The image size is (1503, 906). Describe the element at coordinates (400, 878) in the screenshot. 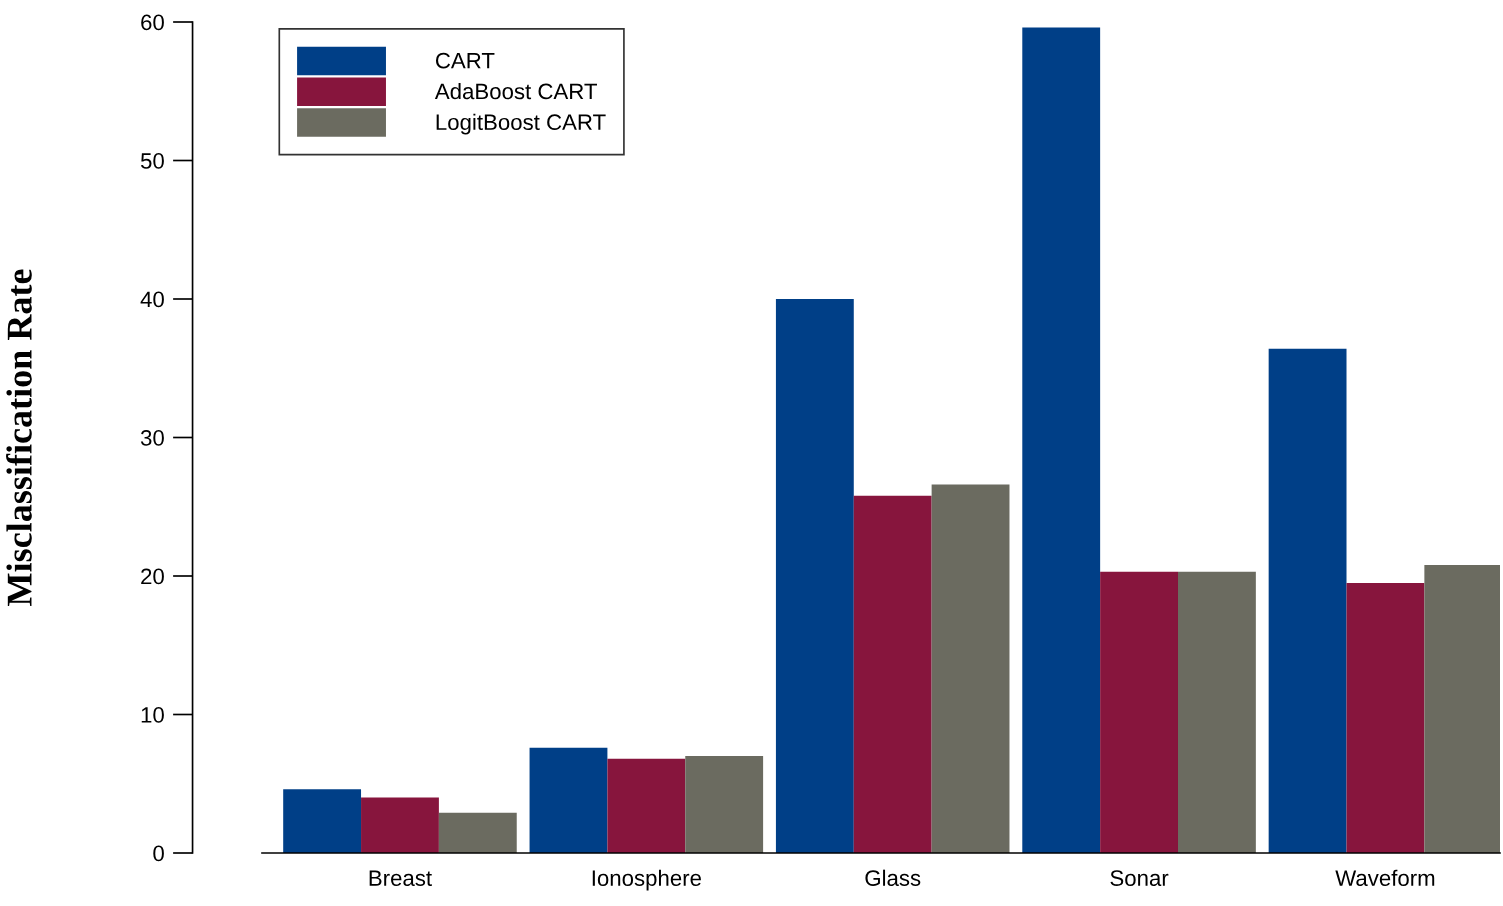

I see `x-tick-label: Breast` at that location.